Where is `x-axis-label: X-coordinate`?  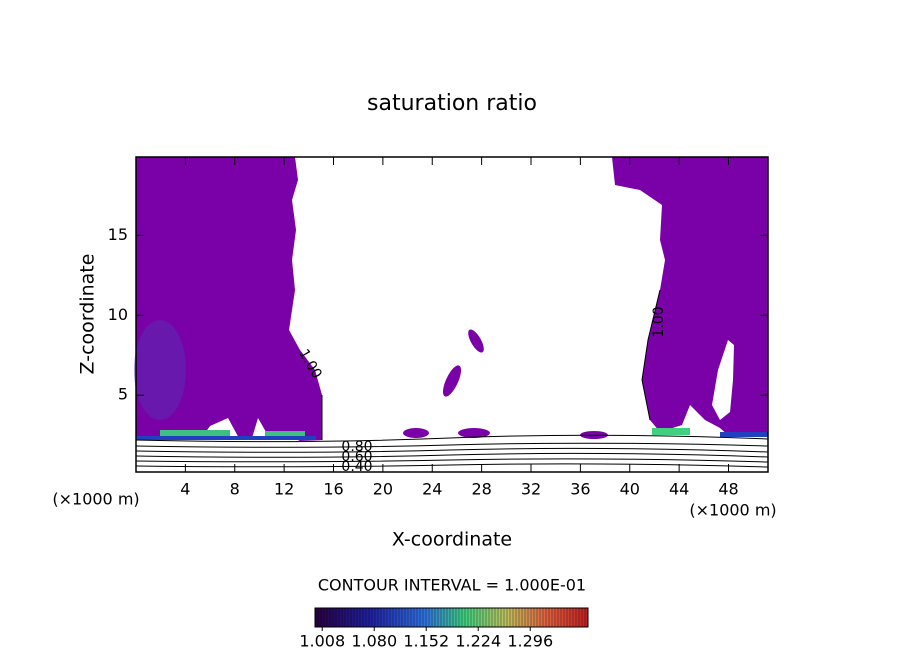
x-axis-label: X-coordinate is located at coordinates (452, 540).